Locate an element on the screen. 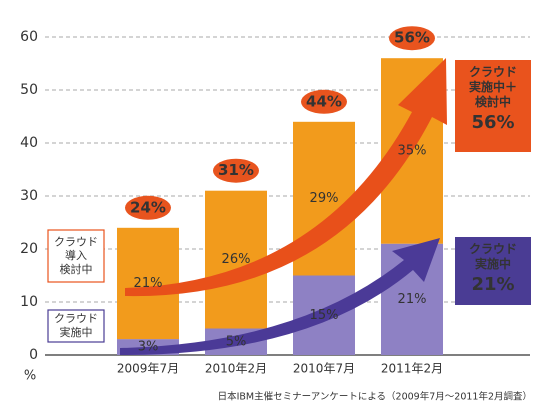  y-unit: % is located at coordinates (30, 376).